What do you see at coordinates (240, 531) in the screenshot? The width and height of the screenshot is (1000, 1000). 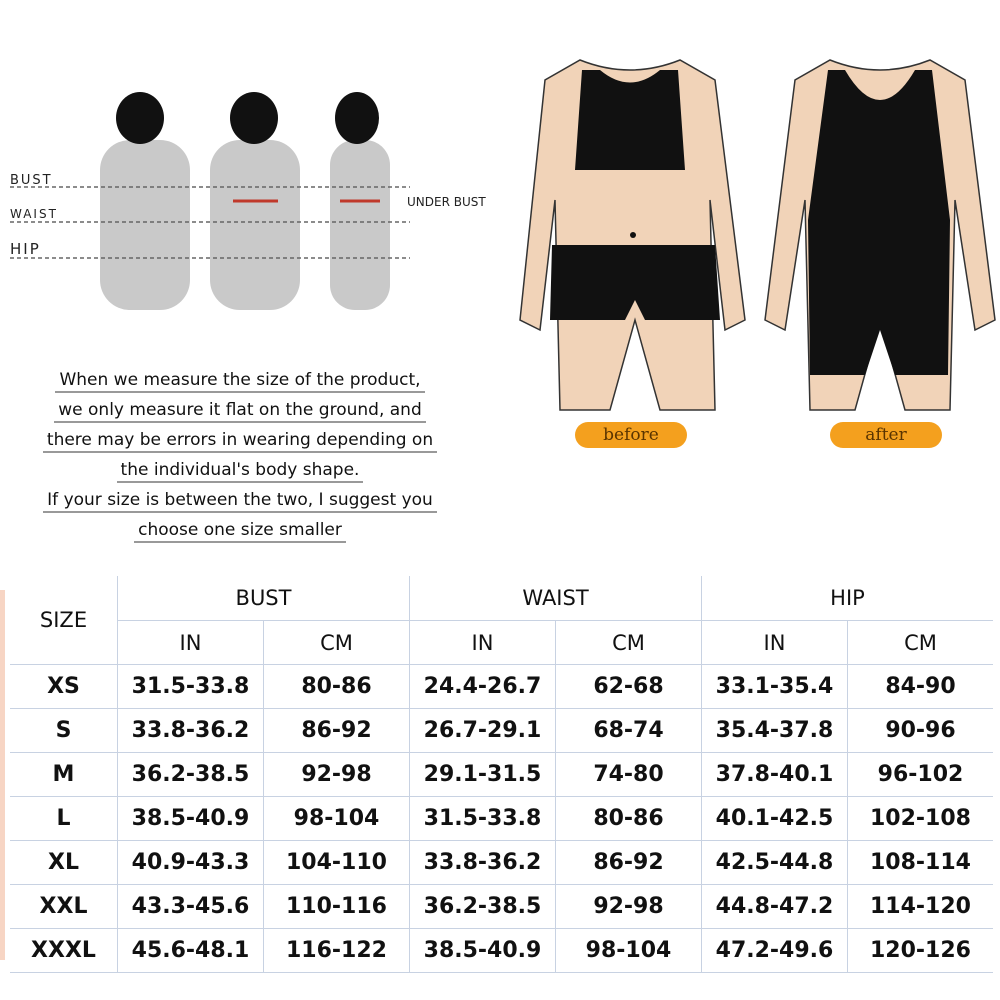 I see `note-line: choose one size smaller` at bounding box center [240, 531].